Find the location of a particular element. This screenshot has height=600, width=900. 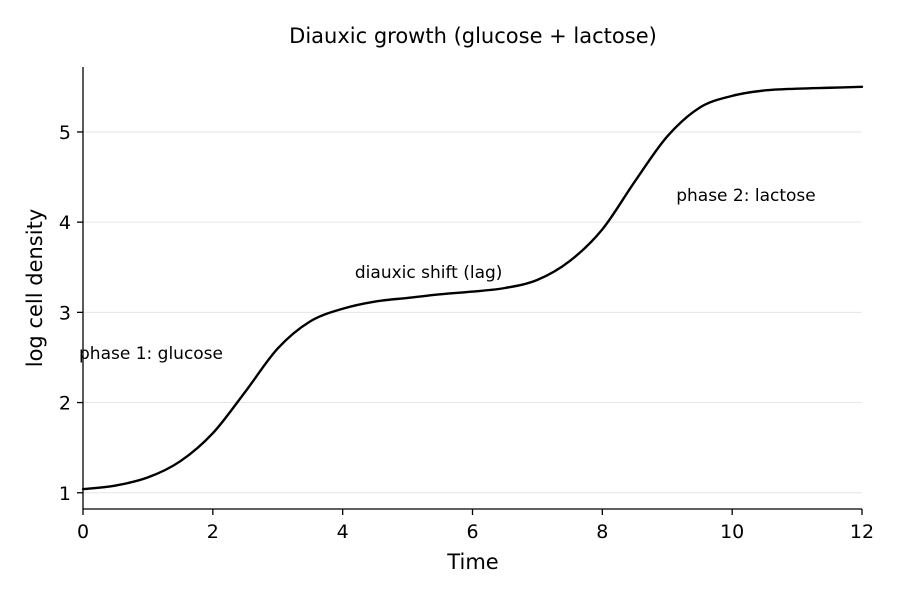

x-axis-label: Time is located at coordinates (472, 562).